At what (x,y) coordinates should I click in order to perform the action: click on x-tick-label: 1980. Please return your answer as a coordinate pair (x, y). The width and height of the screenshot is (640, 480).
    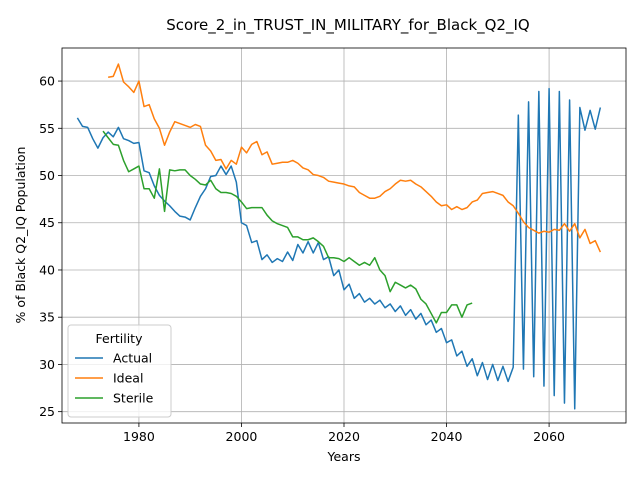
    Looking at the image, I should click on (139, 436).